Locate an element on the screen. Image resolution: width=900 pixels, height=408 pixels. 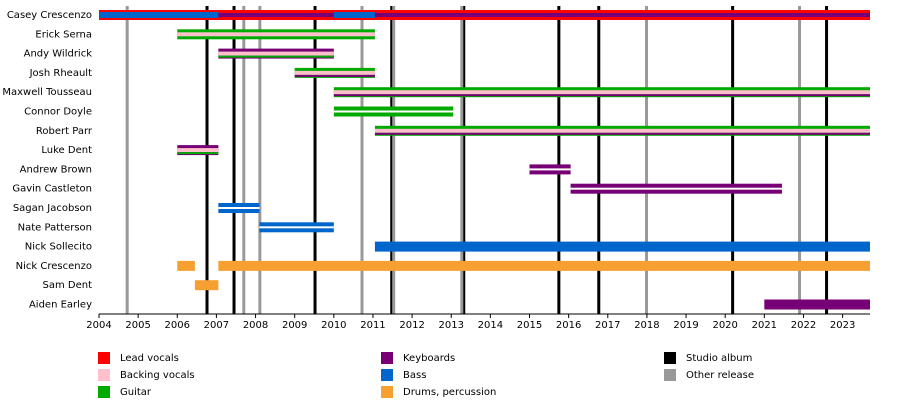
x-tick-label: 2019 is located at coordinates (685, 325).